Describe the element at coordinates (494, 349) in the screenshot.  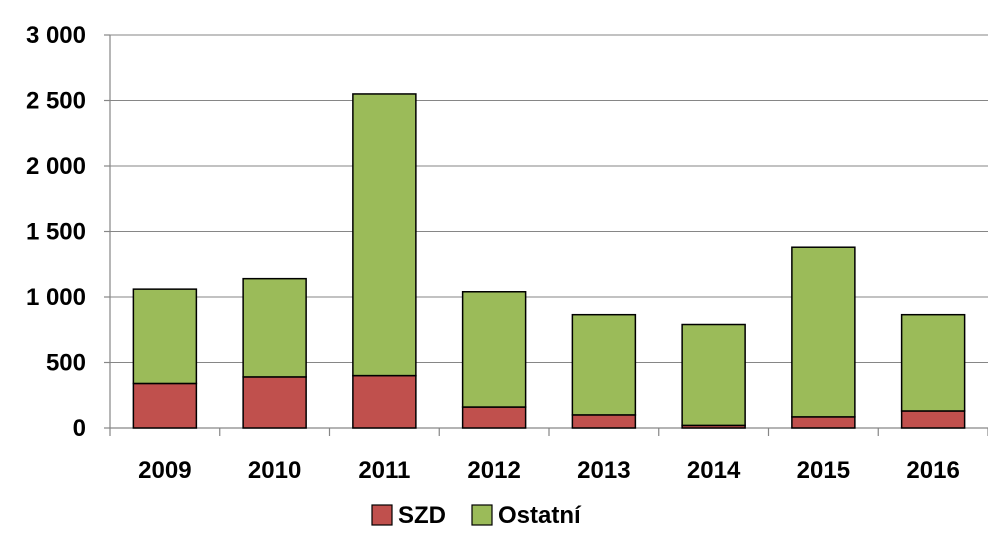
I see `bar-ostatn--2012` at that location.